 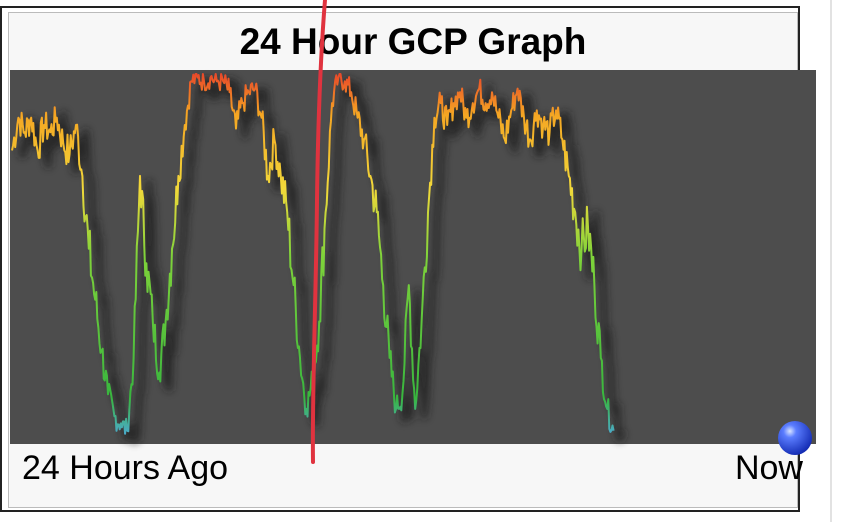 I want to click on hand-drawn-red-line, so click(x=318, y=232).